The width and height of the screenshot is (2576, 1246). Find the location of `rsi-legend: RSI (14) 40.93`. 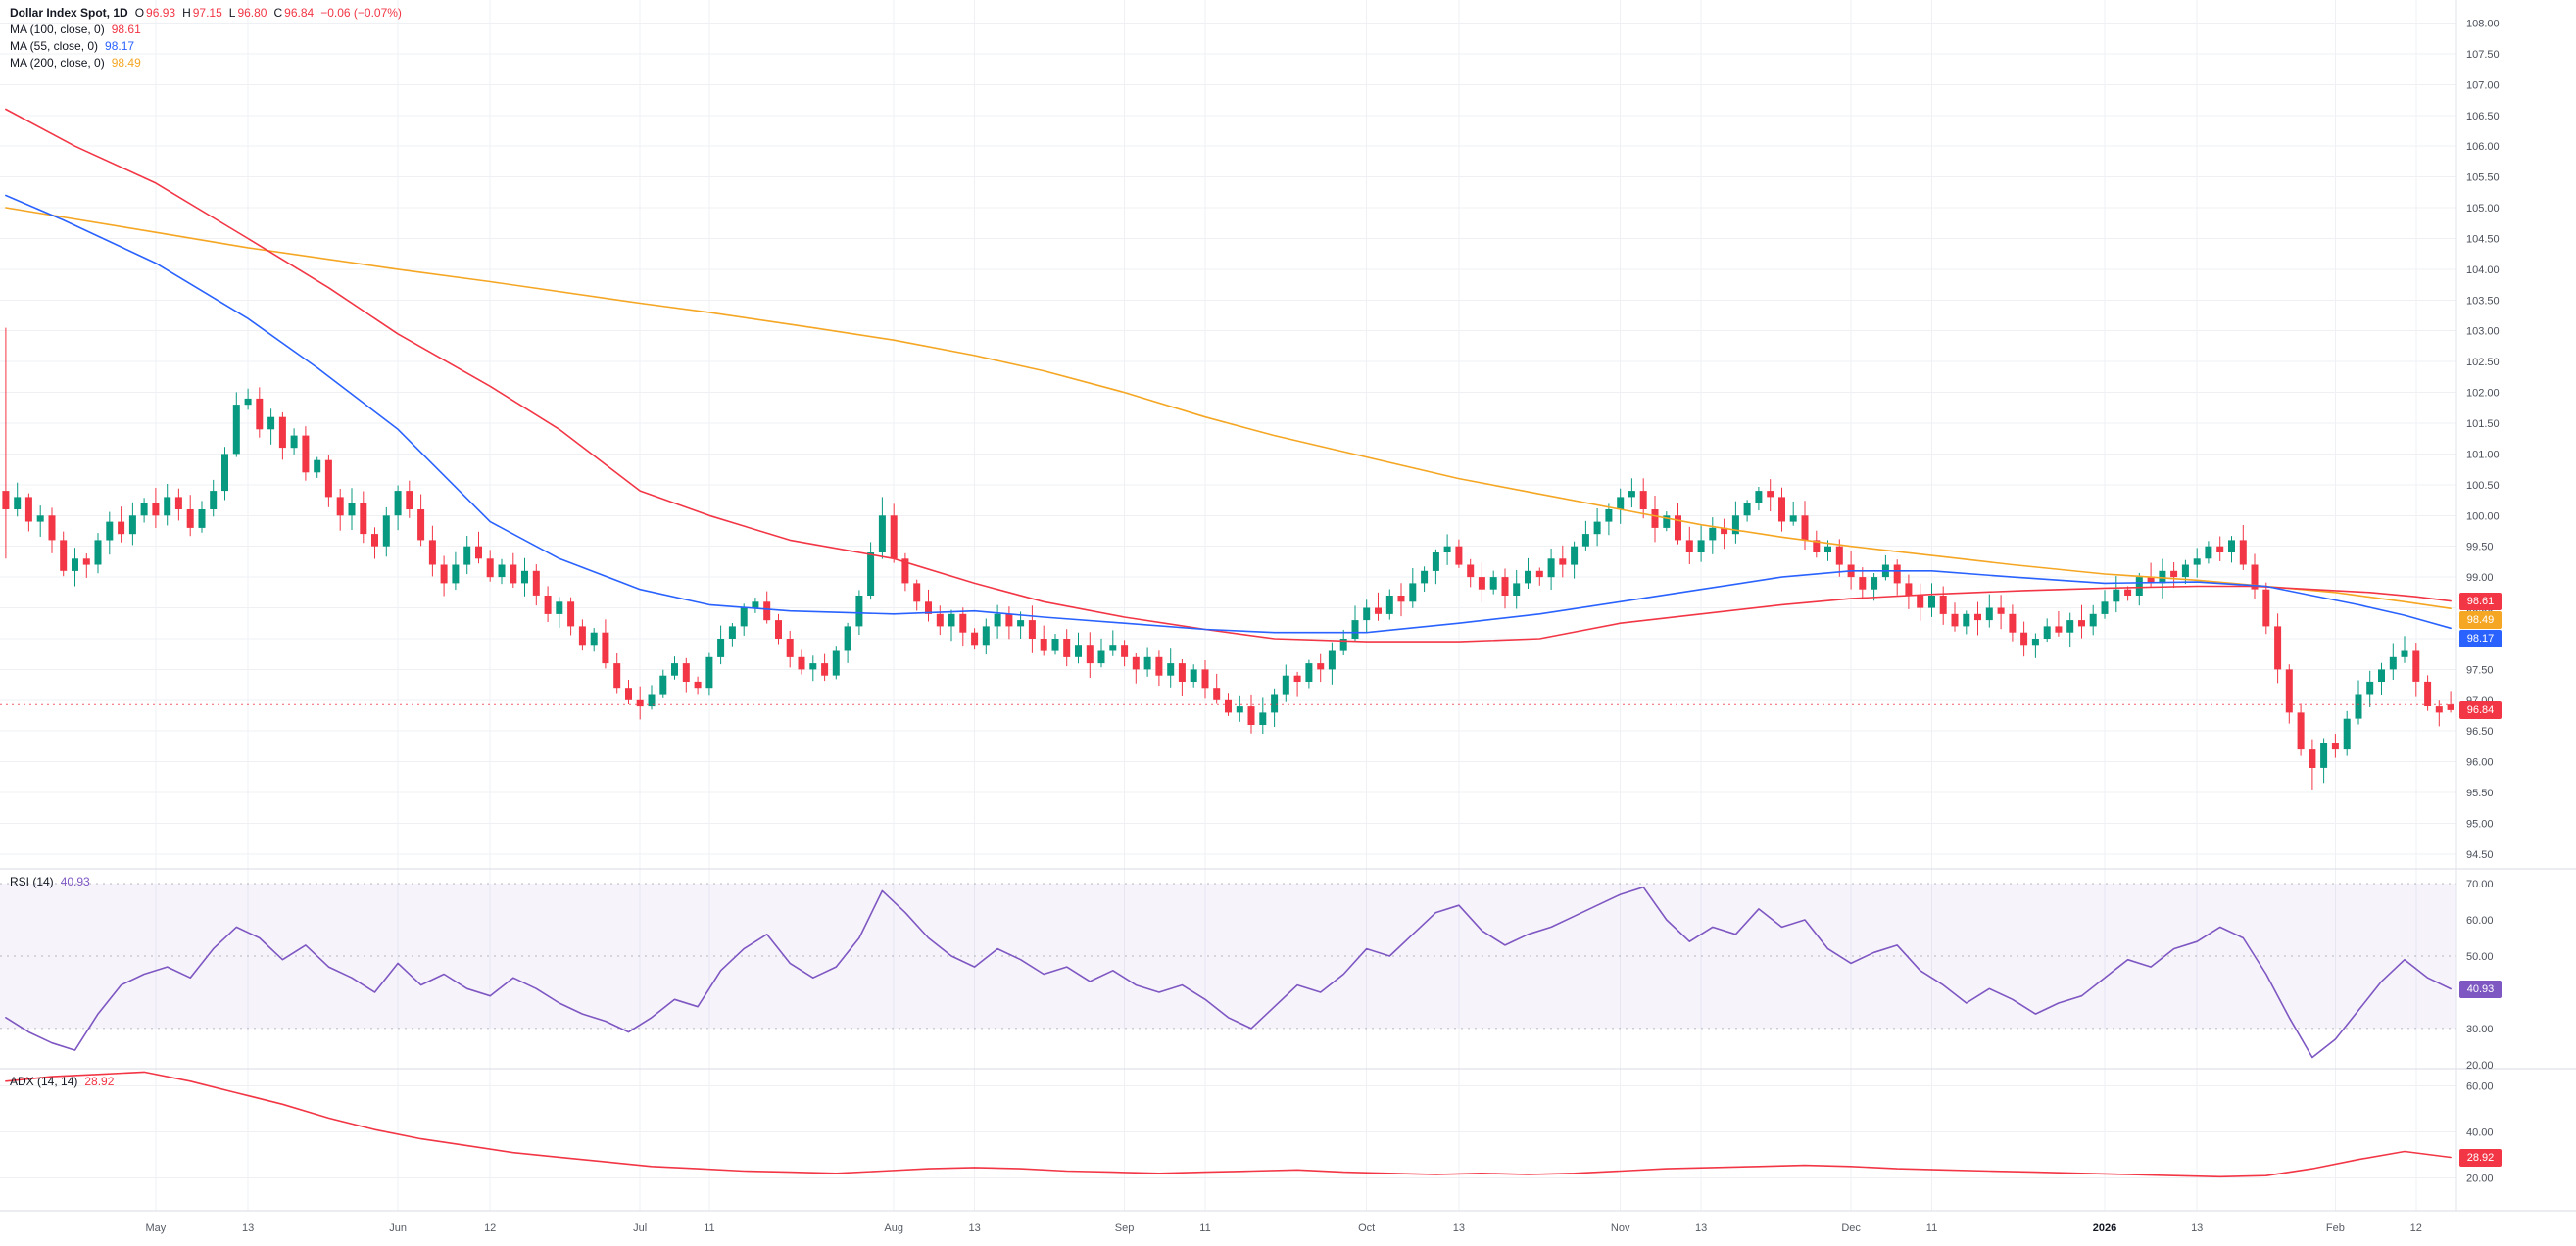

rsi-legend: RSI (14) 40.93 is located at coordinates (50, 883).